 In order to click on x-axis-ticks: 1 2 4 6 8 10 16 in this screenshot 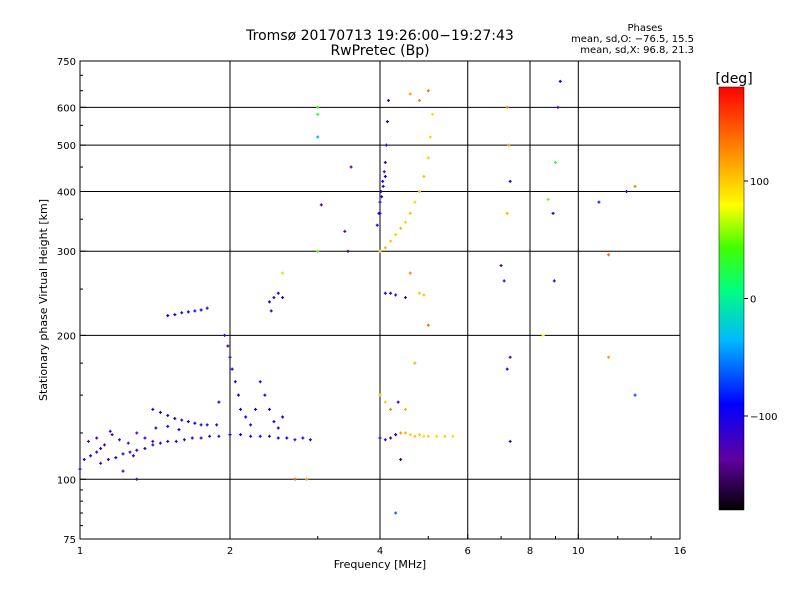, I will do `click(381, 545)`.